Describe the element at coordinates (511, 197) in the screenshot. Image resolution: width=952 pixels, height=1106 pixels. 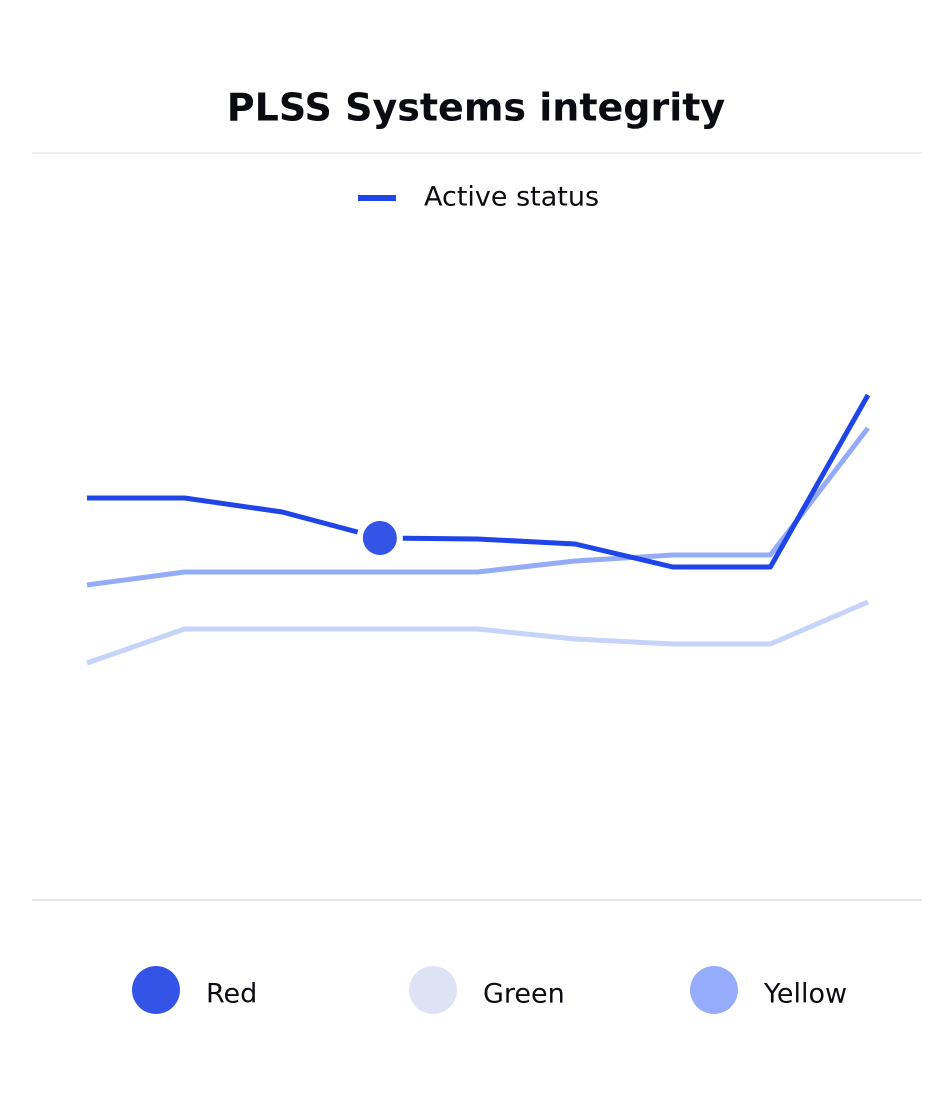
I see `legend-title: Active status` at that location.